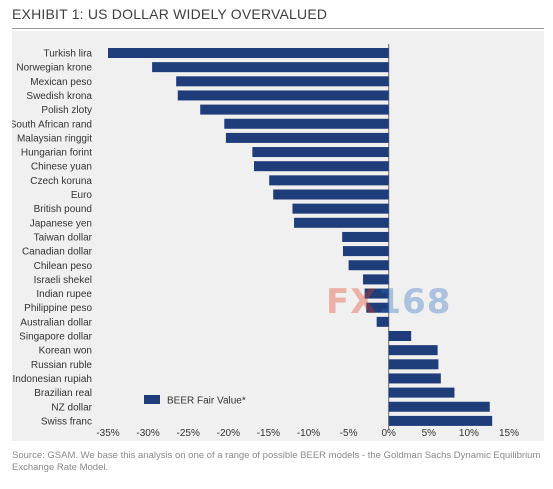 The image size is (553, 489). What do you see at coordinates (67, 54) in the screenshot?
I see `category-label: Turkish lira` at bounding box center [67, 54].